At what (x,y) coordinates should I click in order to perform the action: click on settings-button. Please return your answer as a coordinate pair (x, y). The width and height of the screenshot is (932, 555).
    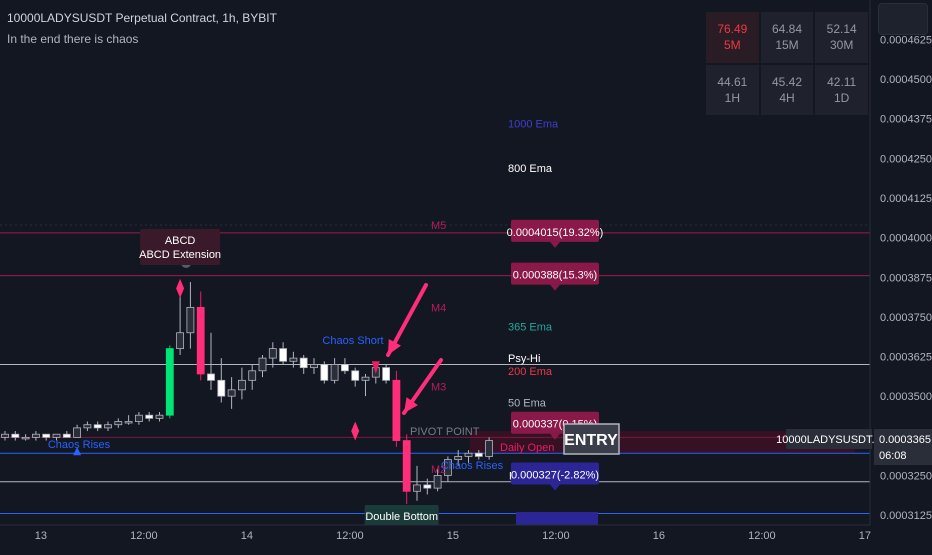
    Looking at the image, I should click on (903, 19).